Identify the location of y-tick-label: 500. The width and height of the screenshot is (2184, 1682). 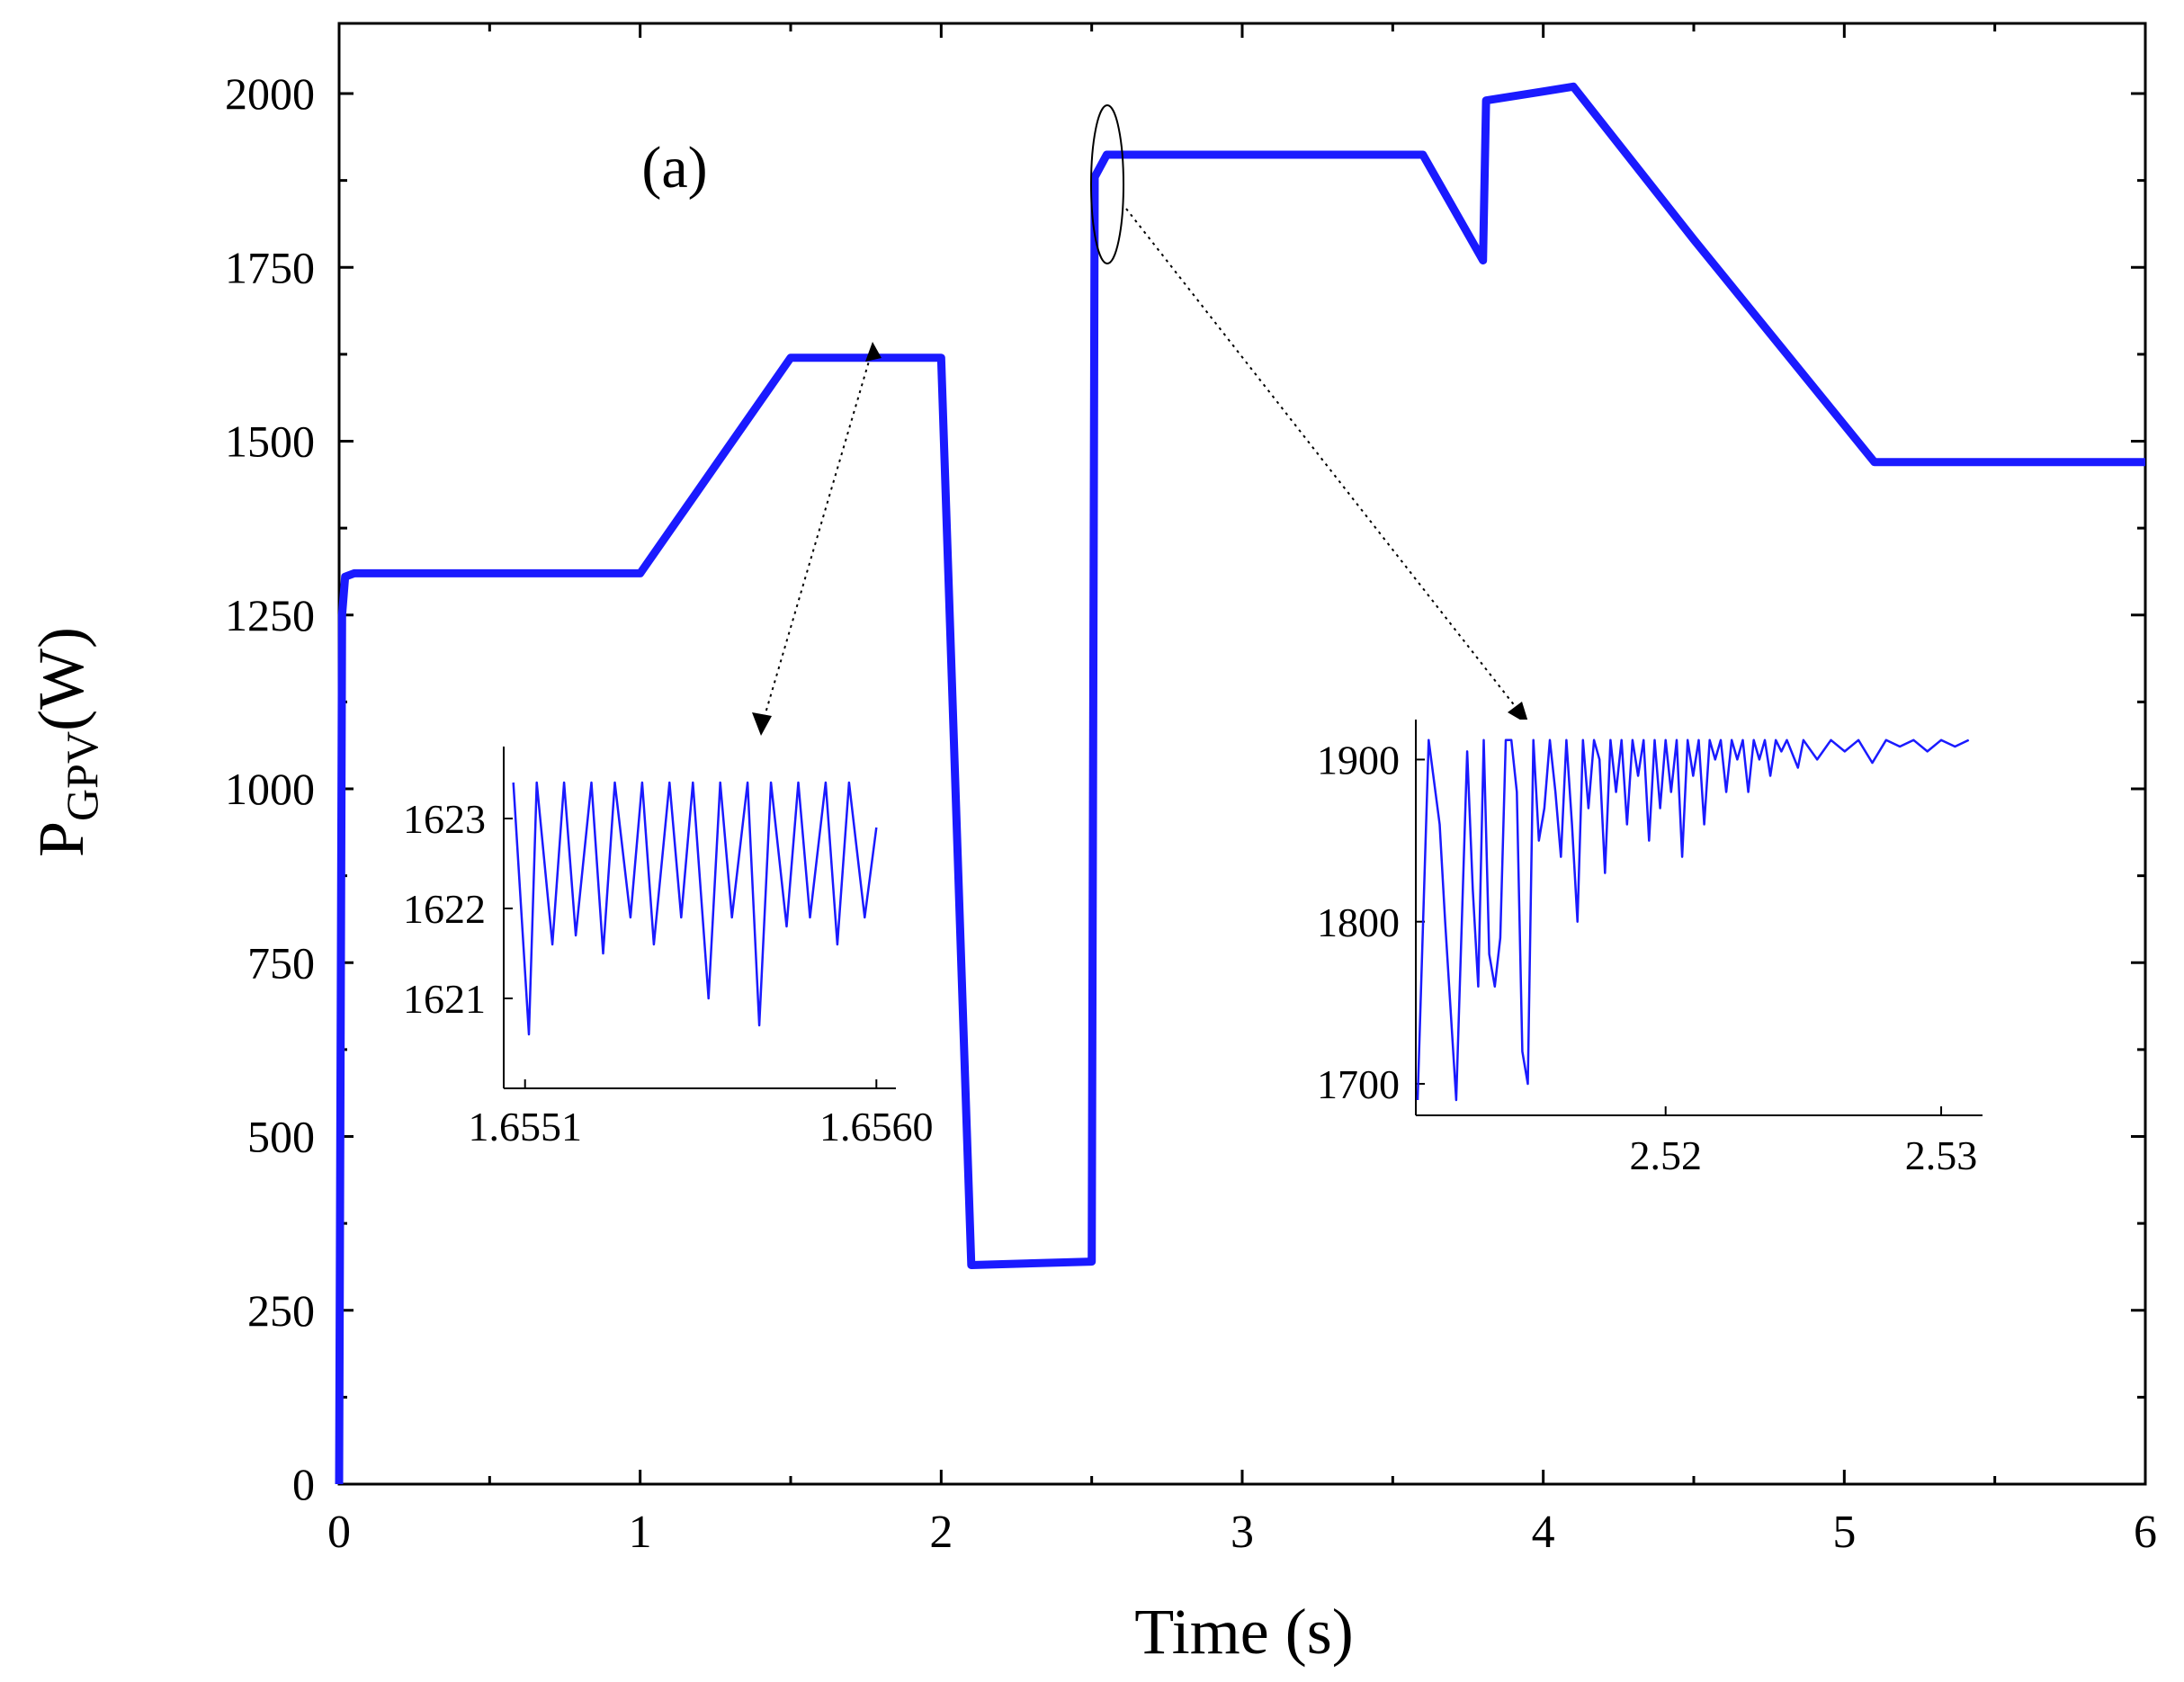
(281, 1137).